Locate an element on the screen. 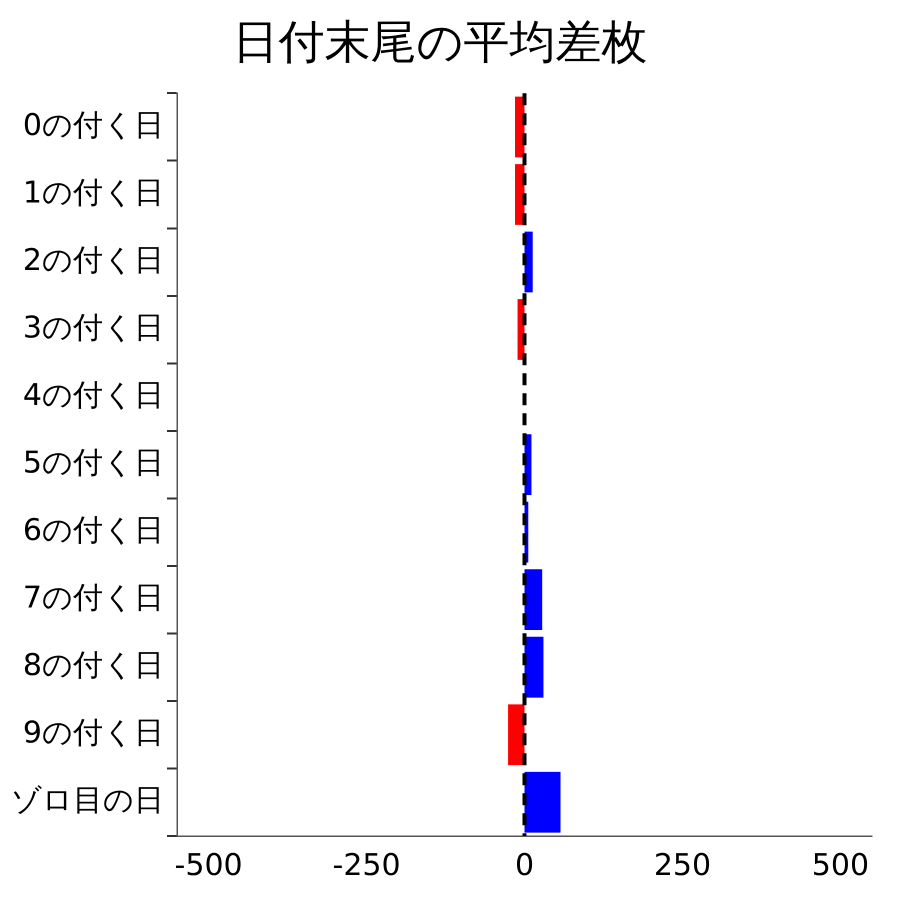  y-tick-label: 5の付く日 is located at coordinates (93, 462).